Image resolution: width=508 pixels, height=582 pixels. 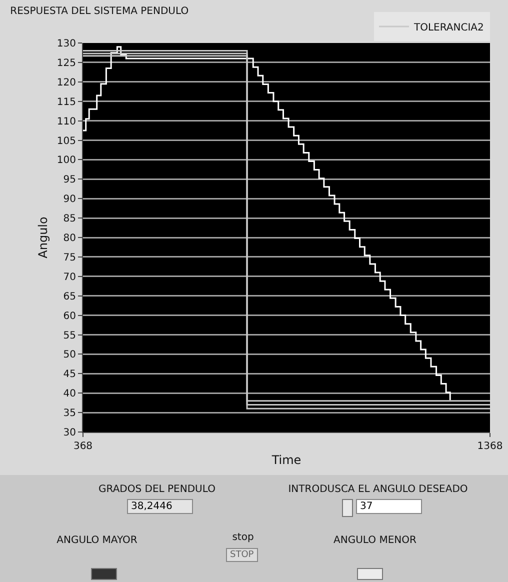 What do you see at coordinates (83, 446) in the screenshot?
I see `x-tick-label: 368` at bounding box center [83, 446].